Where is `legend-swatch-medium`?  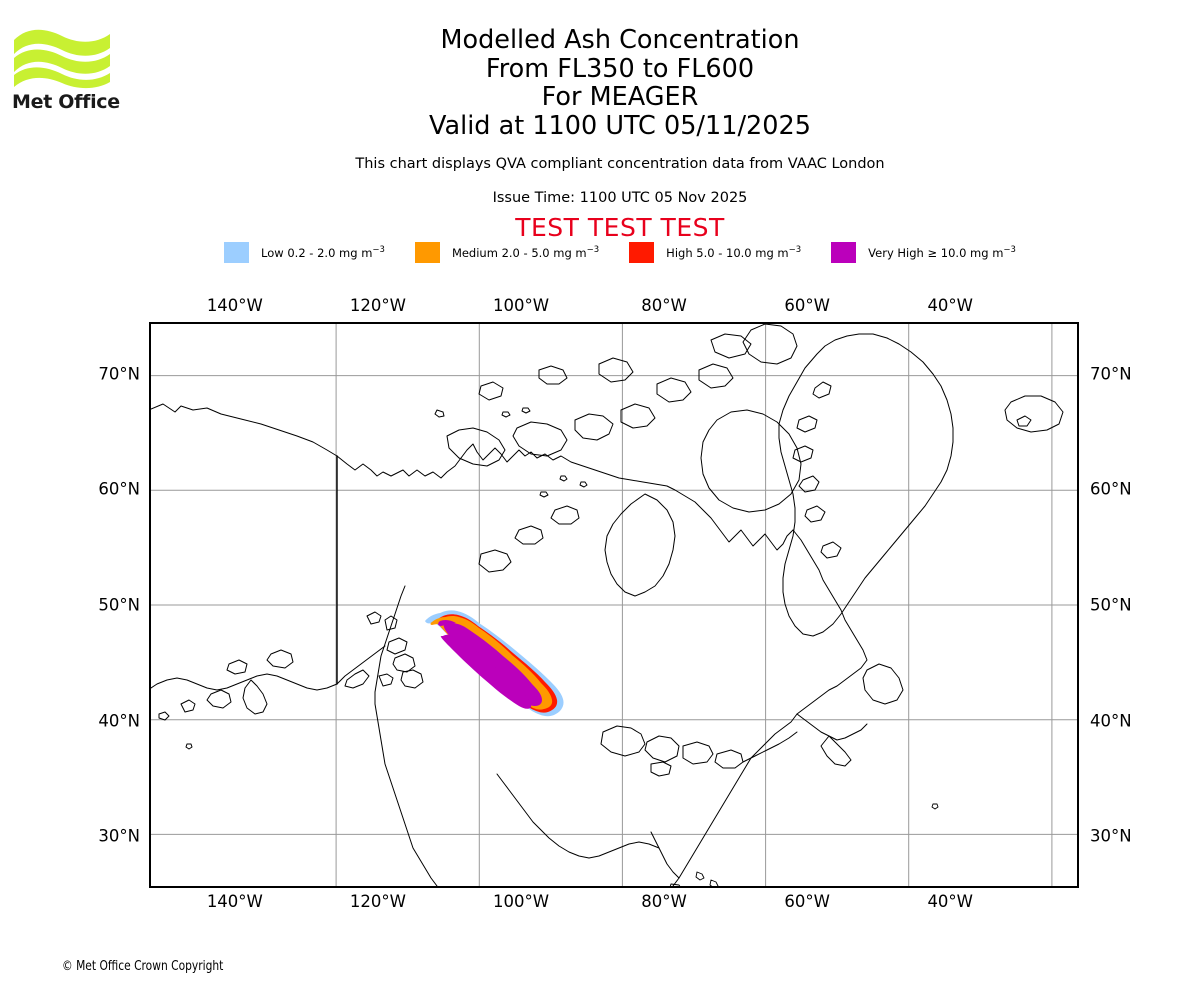
legend-swatch-medium is located at coordinates (427, 252).